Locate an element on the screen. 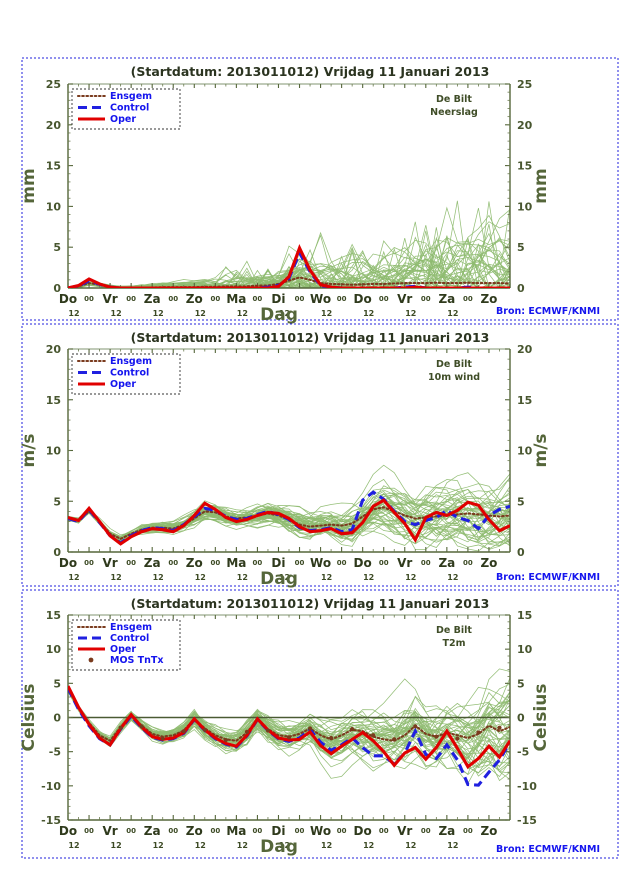 Image resolution: width=640 pixels, height=880 pixels. legend-marker-mos-icon is located at coordinates (91, 660).